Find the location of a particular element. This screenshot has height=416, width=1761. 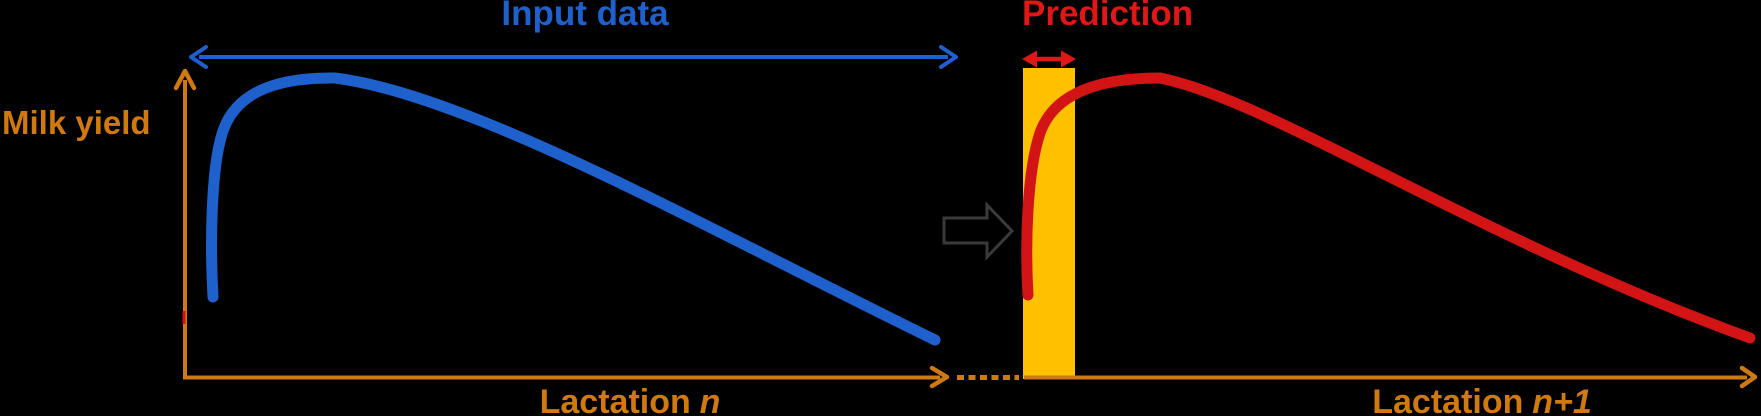

lactation-n1-text: Lactation is located at coordinates (1448, 399).